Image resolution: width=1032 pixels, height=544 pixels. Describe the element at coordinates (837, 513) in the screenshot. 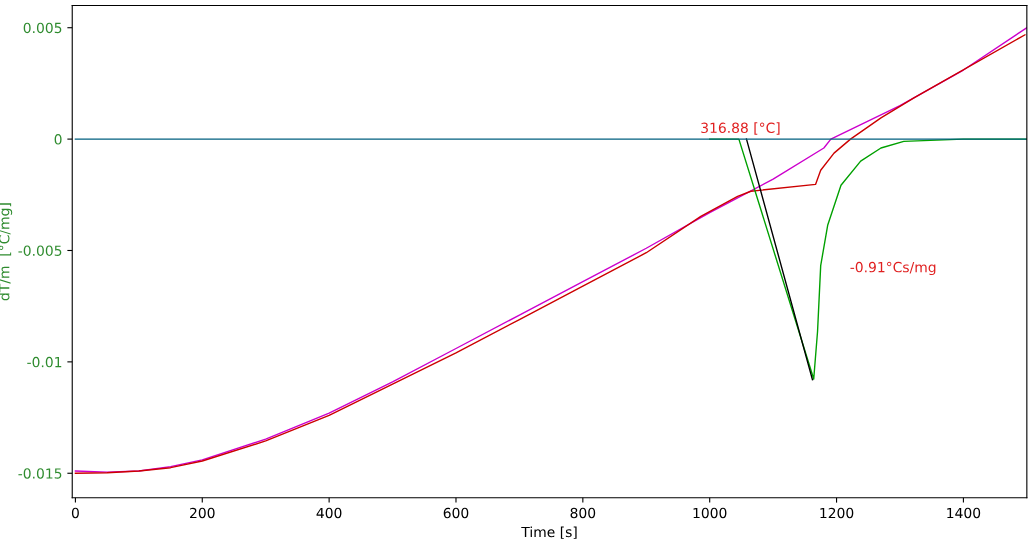

I see `x-tick-label: 1200` at that location.